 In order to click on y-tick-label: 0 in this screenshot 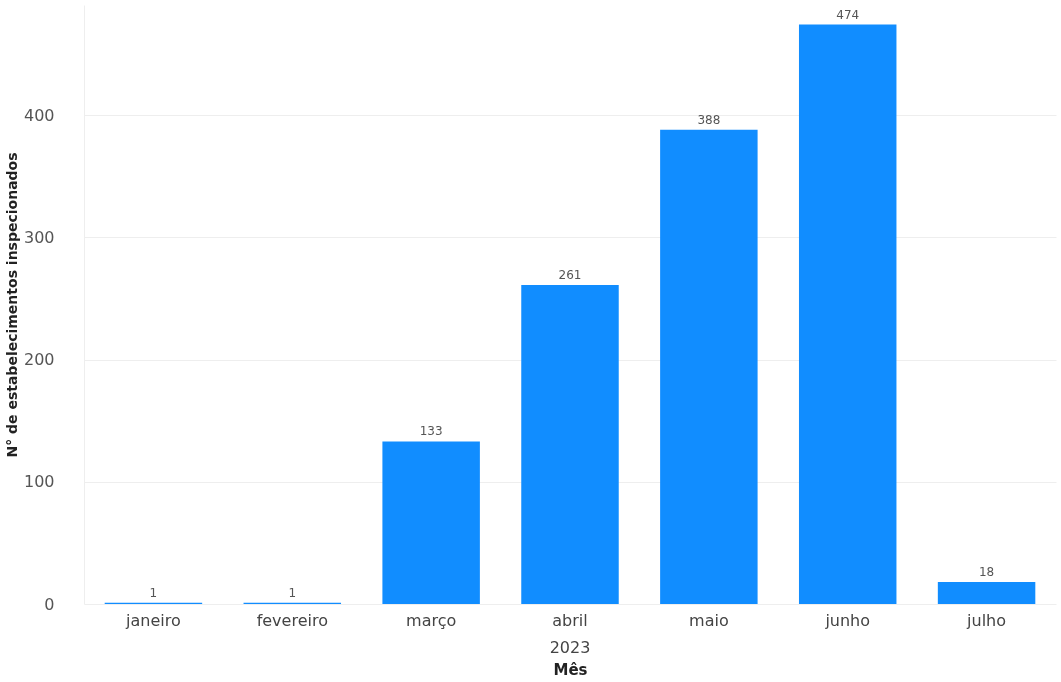, I will do `click(49, 604)`.